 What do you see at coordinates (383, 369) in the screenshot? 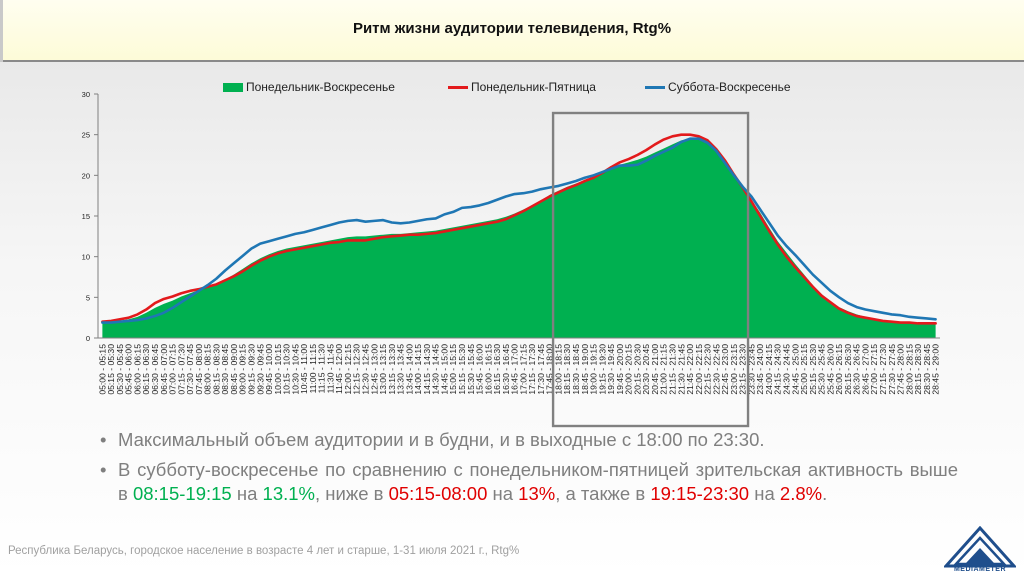
I see `x-tick-label: 13:00 - 13:15` at bounding box center [383, 369].